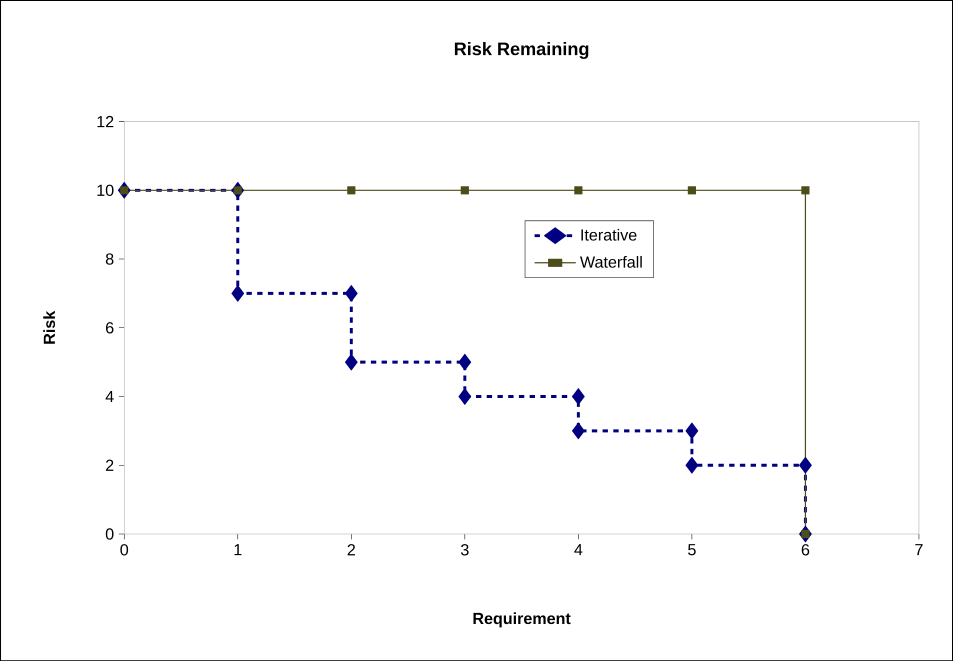  Describe the element at coordinates (110, 534) in the screenshot. I see `y-tick-label: 0` at that location.